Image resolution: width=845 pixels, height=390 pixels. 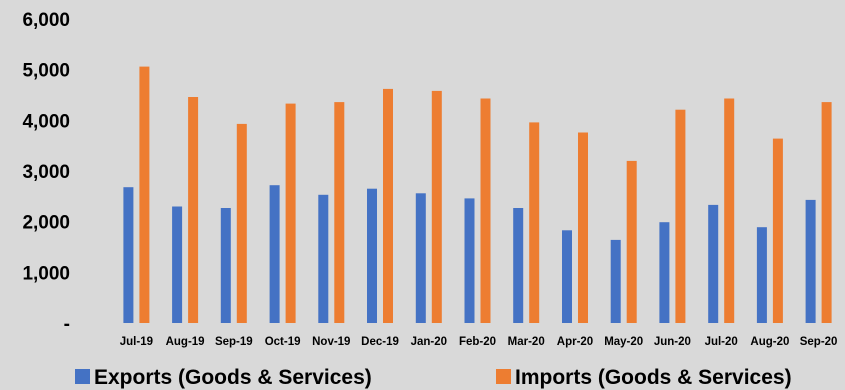 I want to click on x-tick-label: Jan-20, so click(x=429, y=342).